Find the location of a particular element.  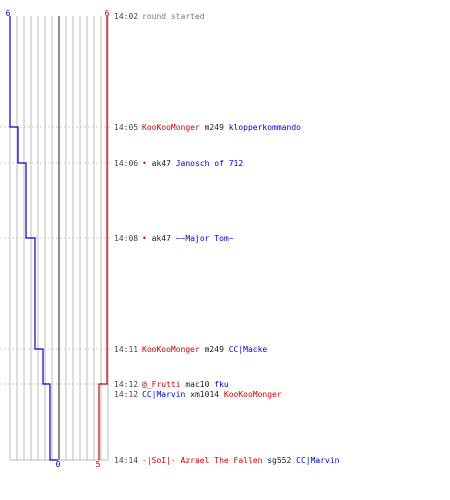

event-message-part: round started is located at coordinates (173, 16).